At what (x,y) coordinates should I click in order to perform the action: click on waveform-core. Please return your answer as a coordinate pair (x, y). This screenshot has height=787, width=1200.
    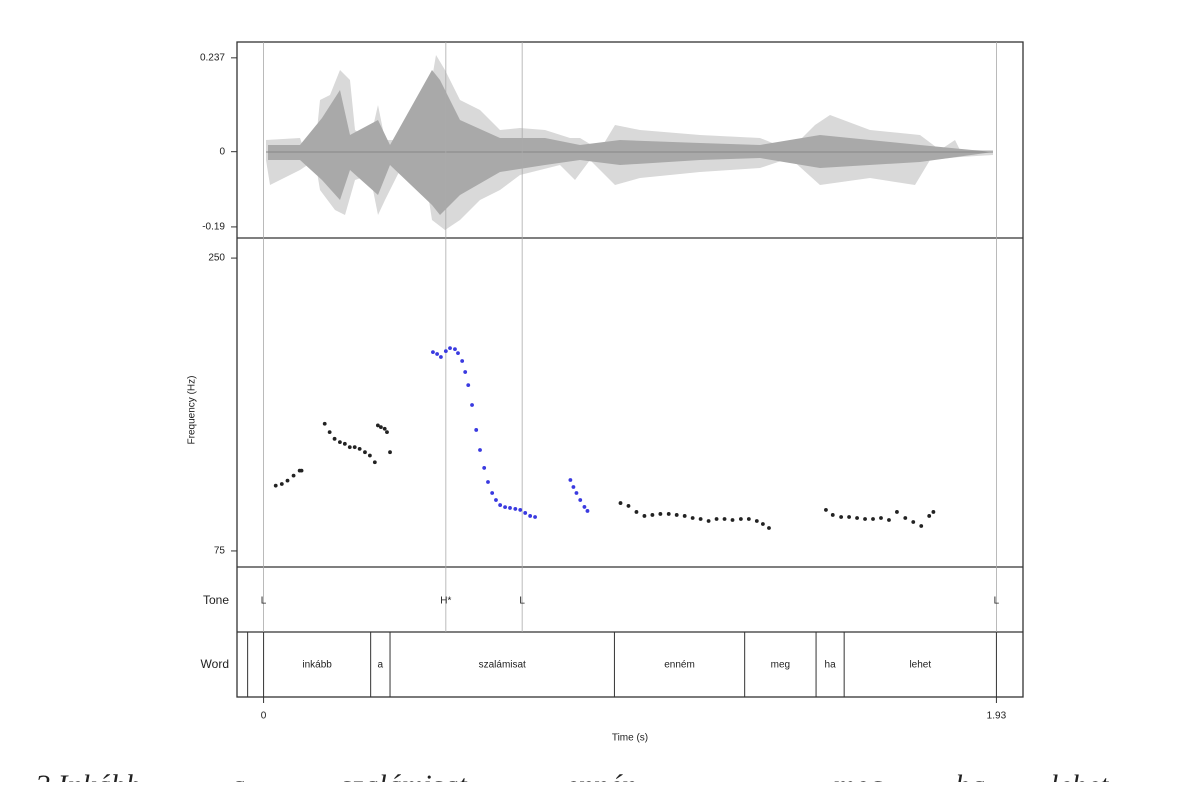
    Looking at the image, I should click on (630, 142).